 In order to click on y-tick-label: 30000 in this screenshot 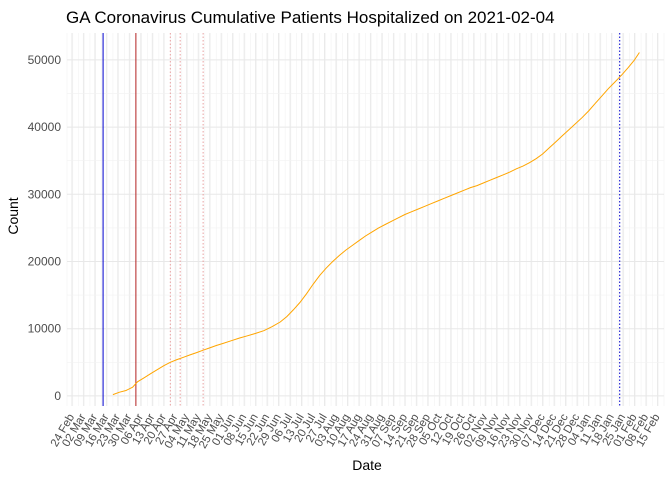, I will do `click(45, 194)`.